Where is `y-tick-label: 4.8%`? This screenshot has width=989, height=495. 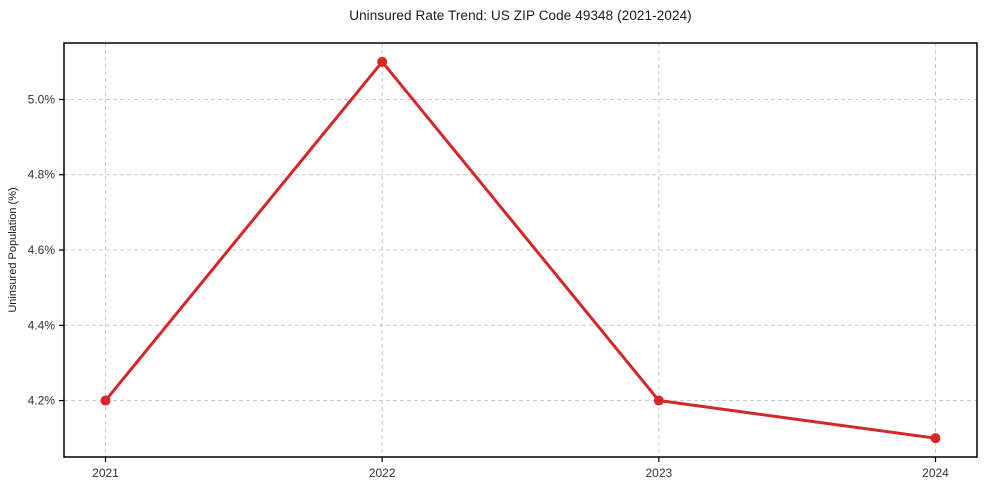 y-tick-label: 4.8% is located at coordinates (42, 175).